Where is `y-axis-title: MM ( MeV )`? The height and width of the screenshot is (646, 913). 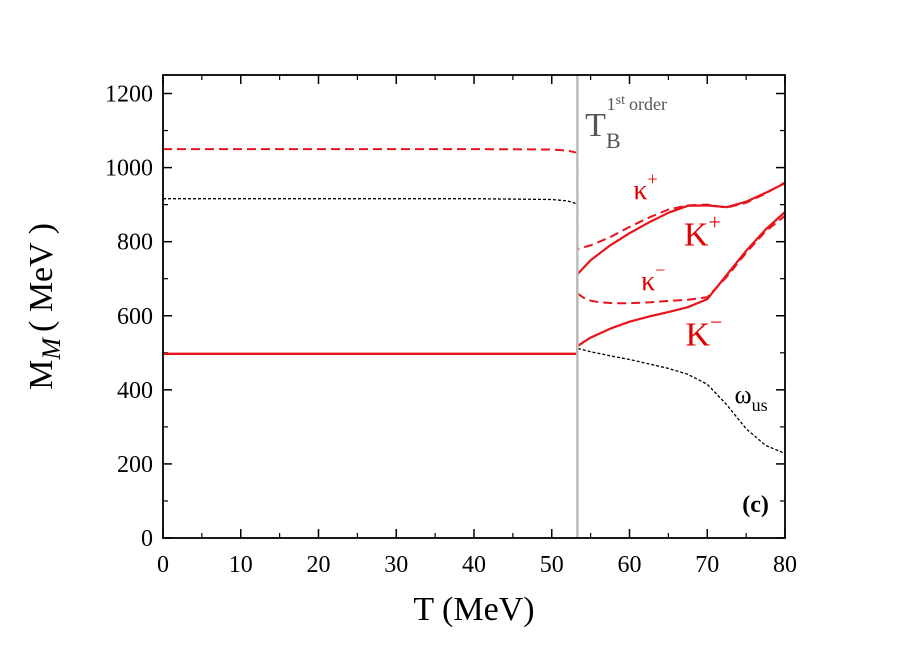 y-axis-title: MM ( MeV ) is located at coordinates (44, 306).